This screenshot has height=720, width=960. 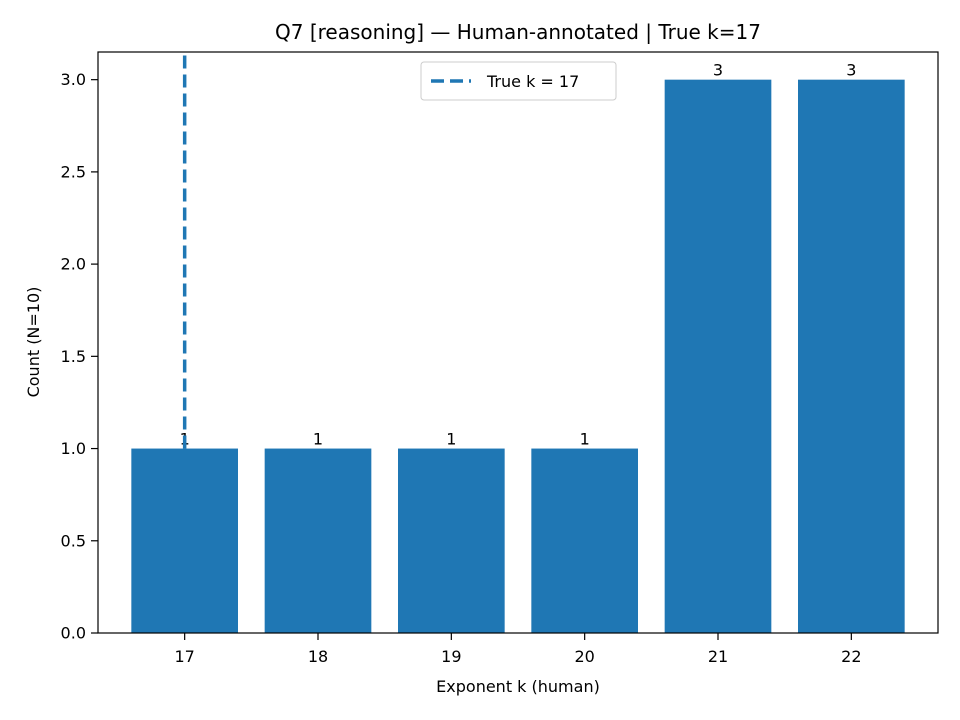 I want to click on x-axis-label: Exponent k (human), so click(x=518, y=686).